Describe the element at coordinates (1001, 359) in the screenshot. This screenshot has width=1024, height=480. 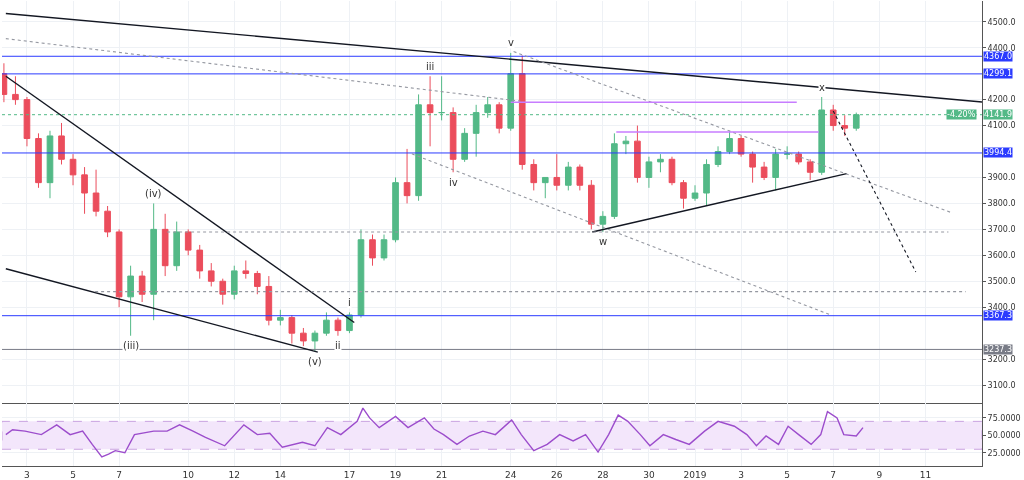
I see `y-tick-label: 3200.0` at that location.